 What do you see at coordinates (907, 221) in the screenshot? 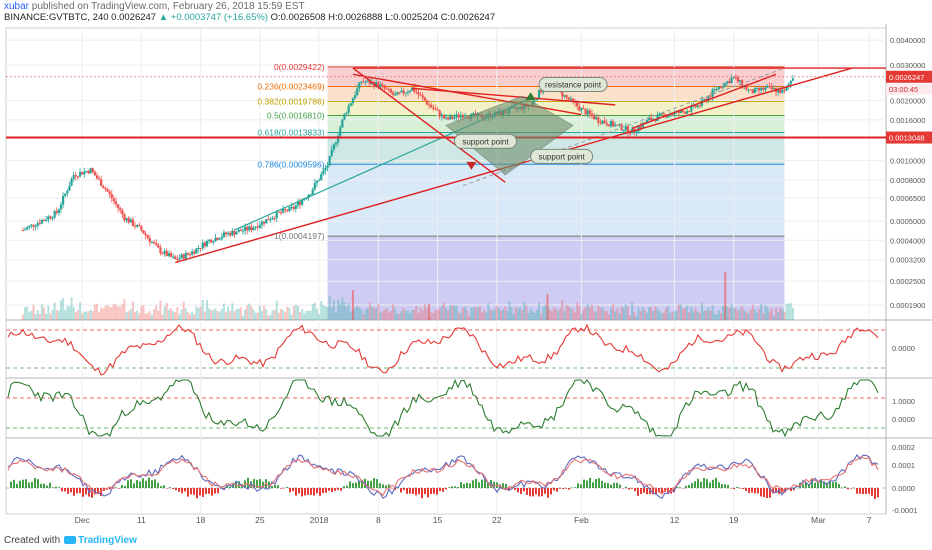
I see `y-tick-label: 0.0005000` at bounding box center [907, 221].